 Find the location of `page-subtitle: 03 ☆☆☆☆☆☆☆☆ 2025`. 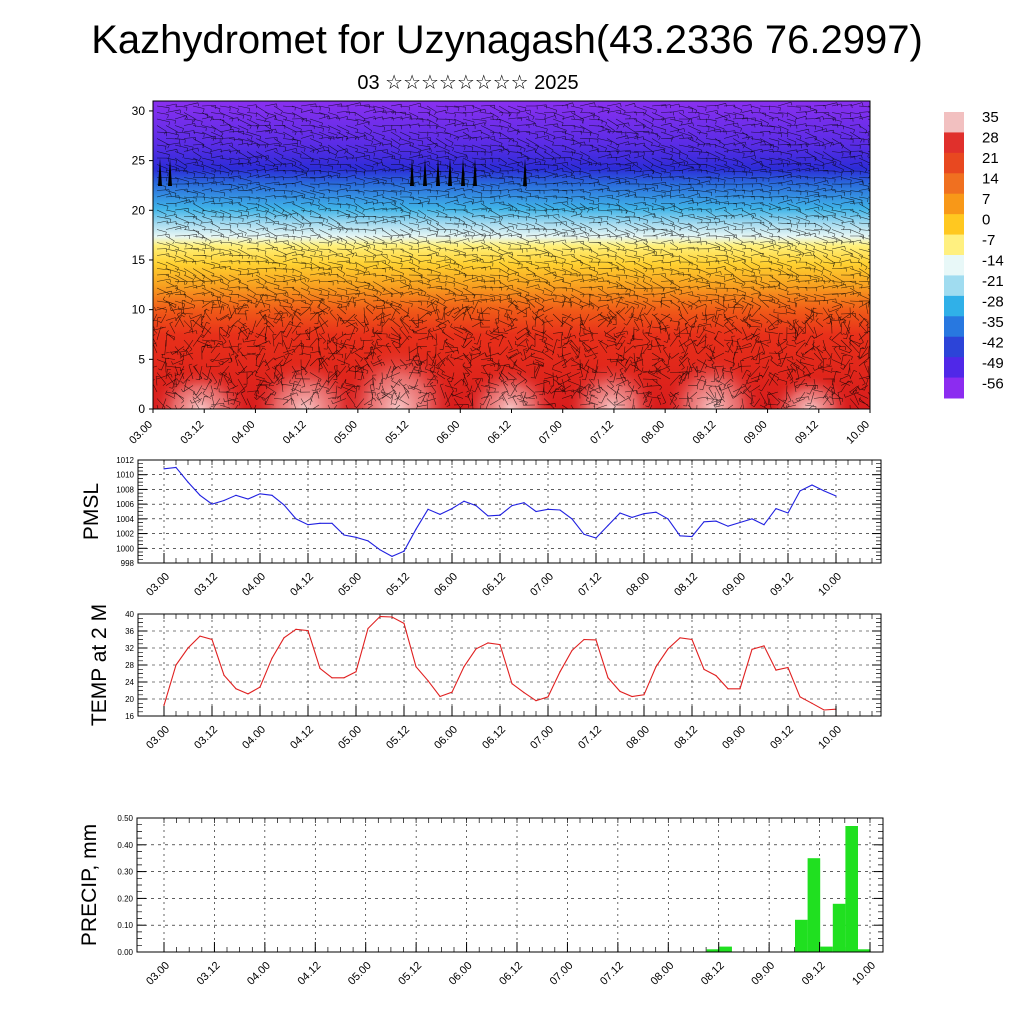

page-subtitle: 03 ☆☆☆☆☆☆☆☆ 2025 is located at coordinates (468, 83).